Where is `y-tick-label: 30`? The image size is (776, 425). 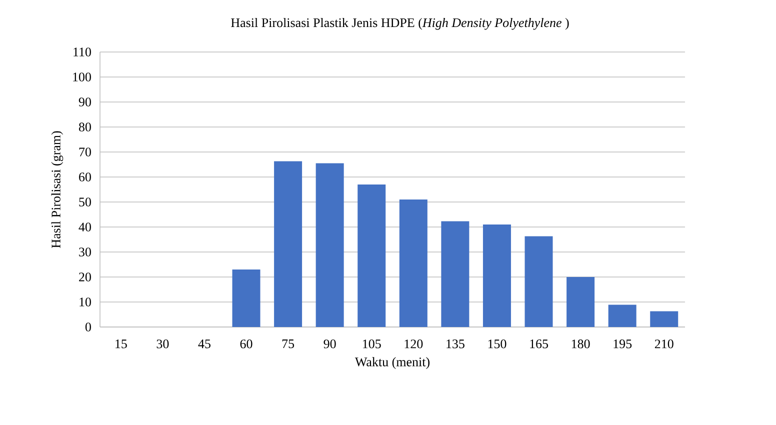
y-tick-label: 30 is located at coordinates (85, 252).